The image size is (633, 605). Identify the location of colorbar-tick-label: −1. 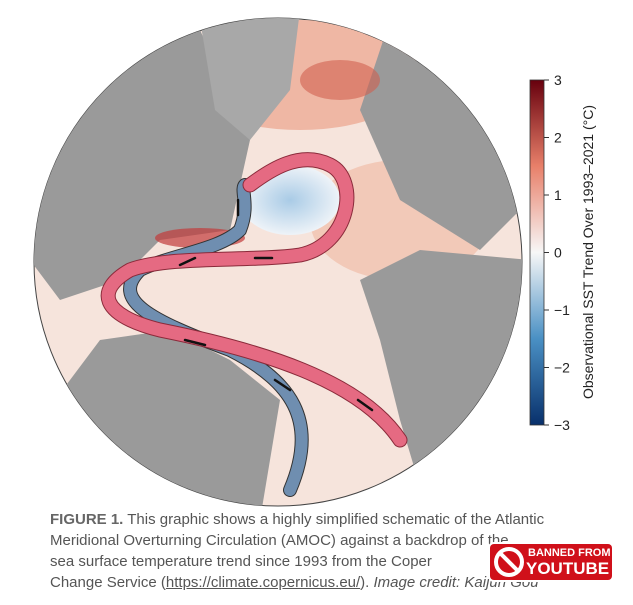
(562, 310).